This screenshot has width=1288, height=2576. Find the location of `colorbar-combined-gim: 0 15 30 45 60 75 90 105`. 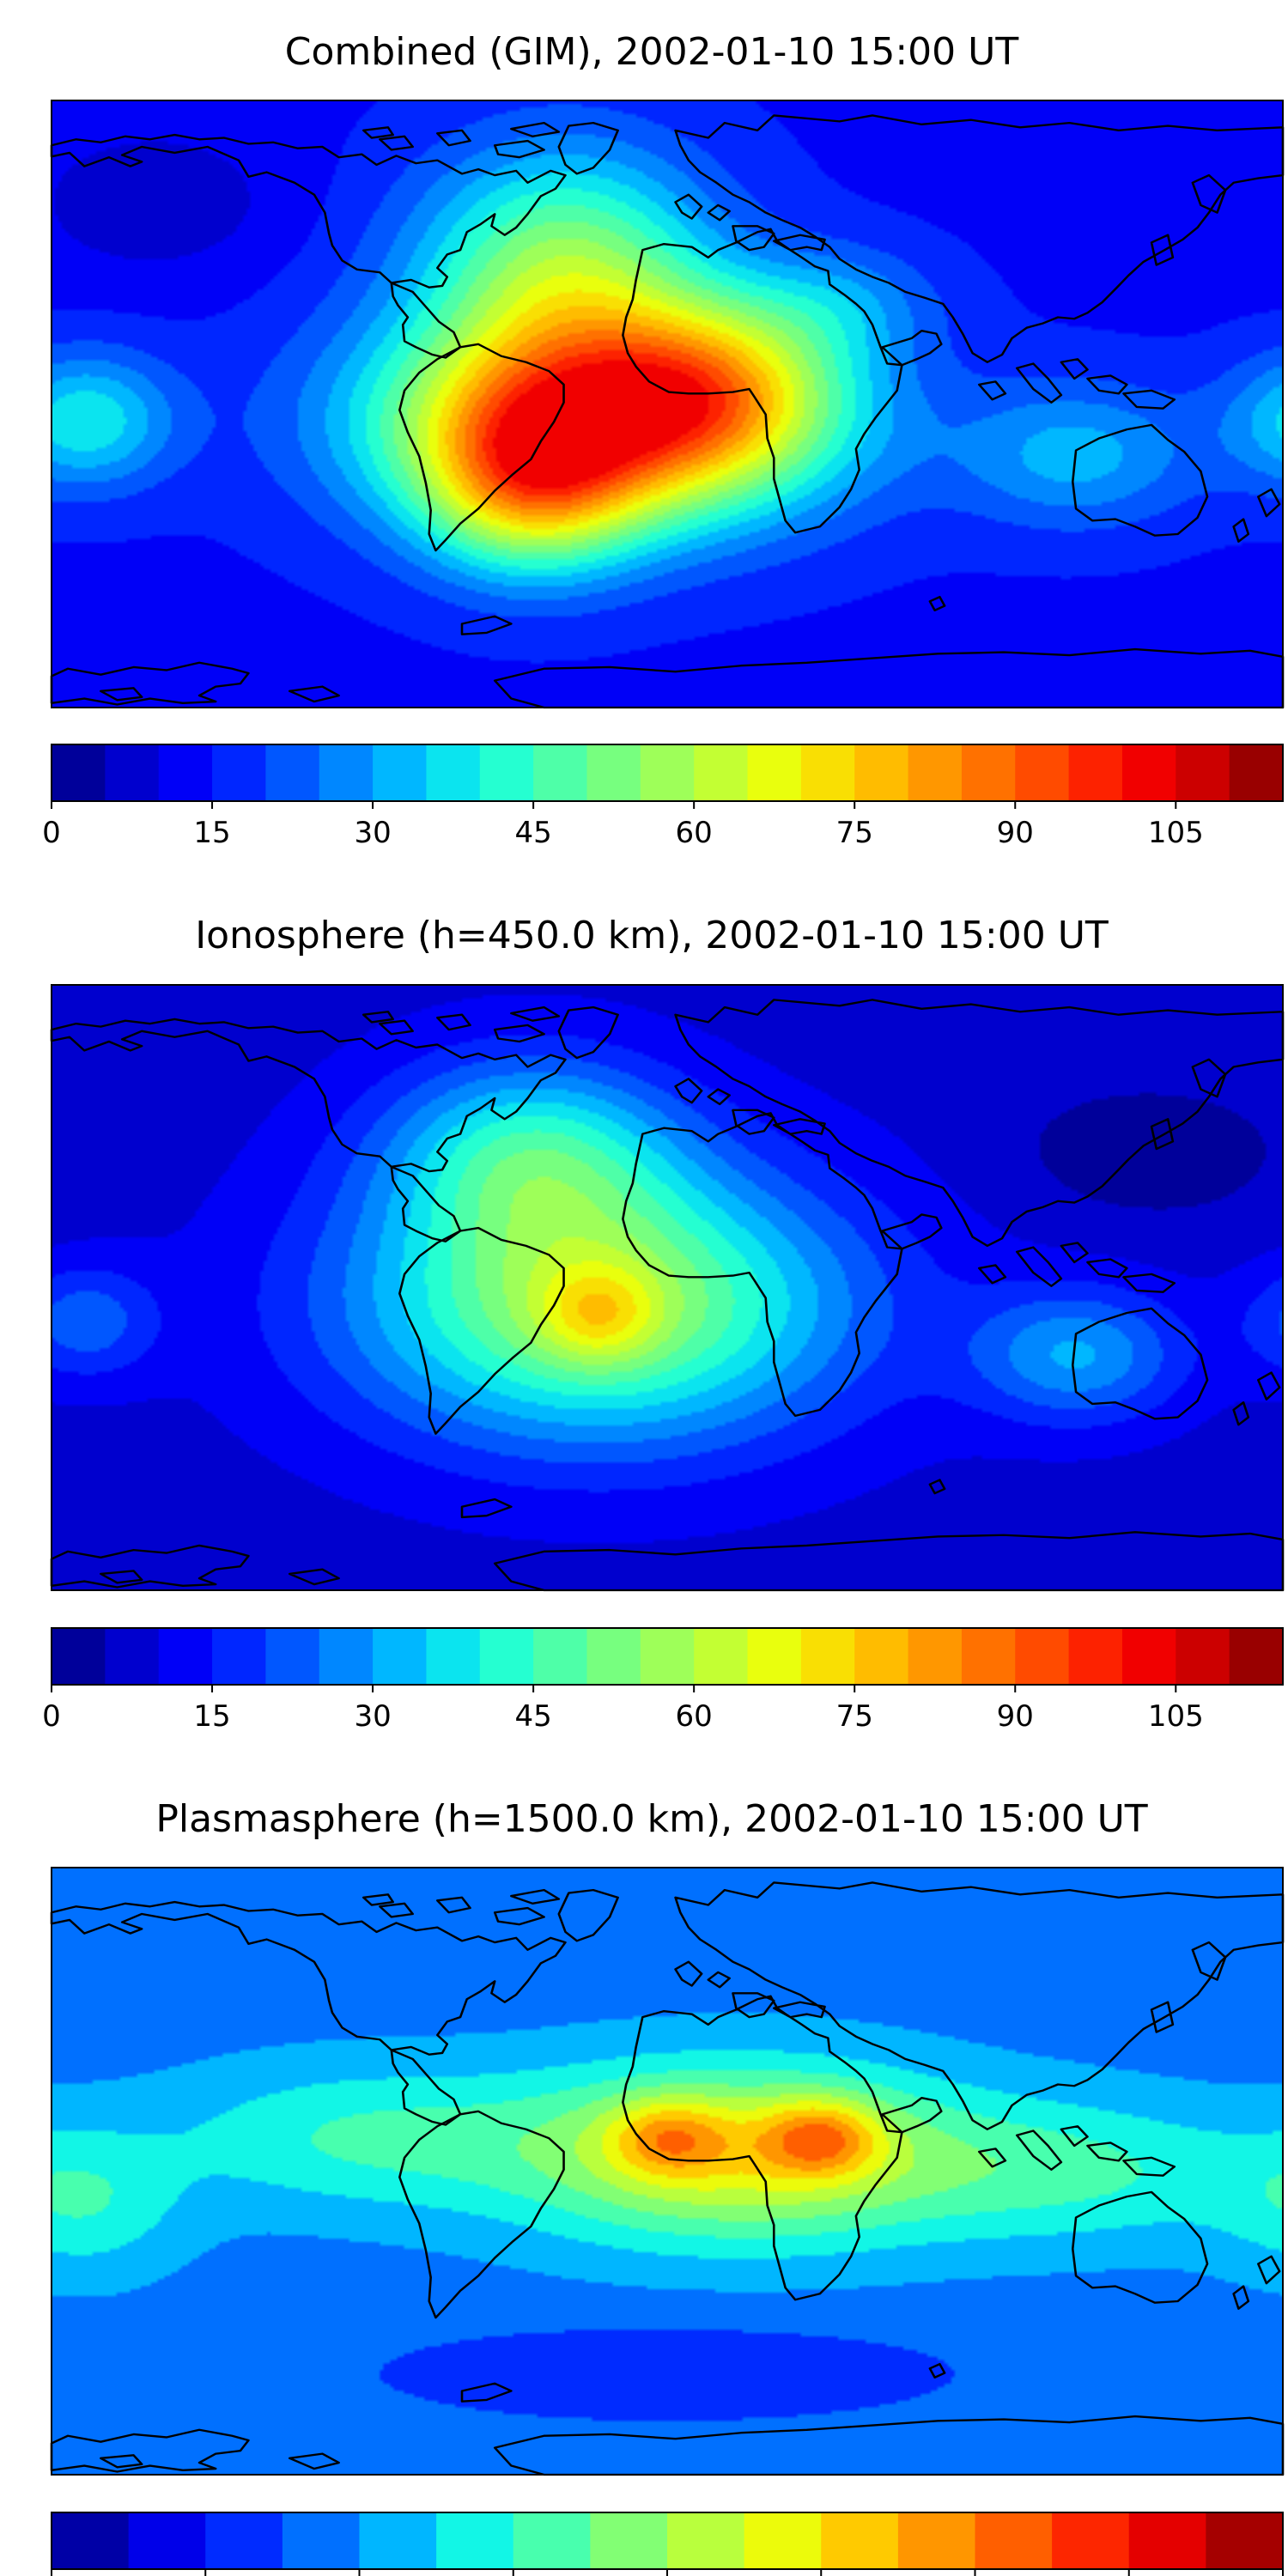

colorbar-combined-gim: 0 15 30 45 60 75 90 105 is located at coordinates (663, 797).